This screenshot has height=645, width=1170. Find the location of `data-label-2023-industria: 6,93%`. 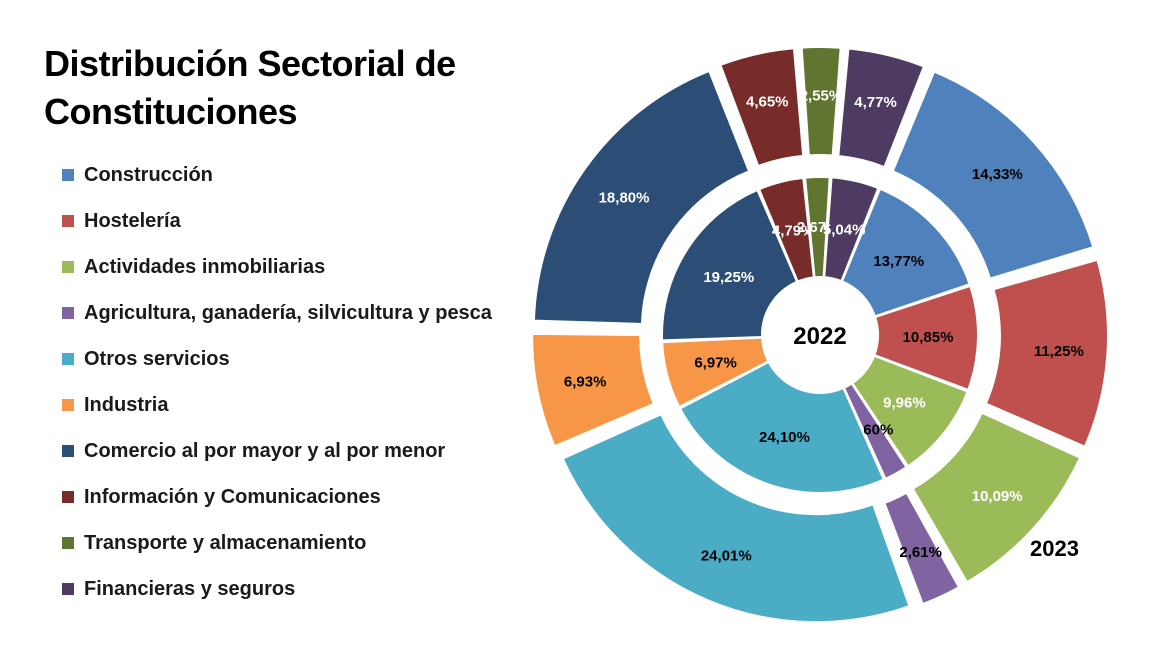

data-label-2023-industria: 6,93% is located at coordinates (585, 382).